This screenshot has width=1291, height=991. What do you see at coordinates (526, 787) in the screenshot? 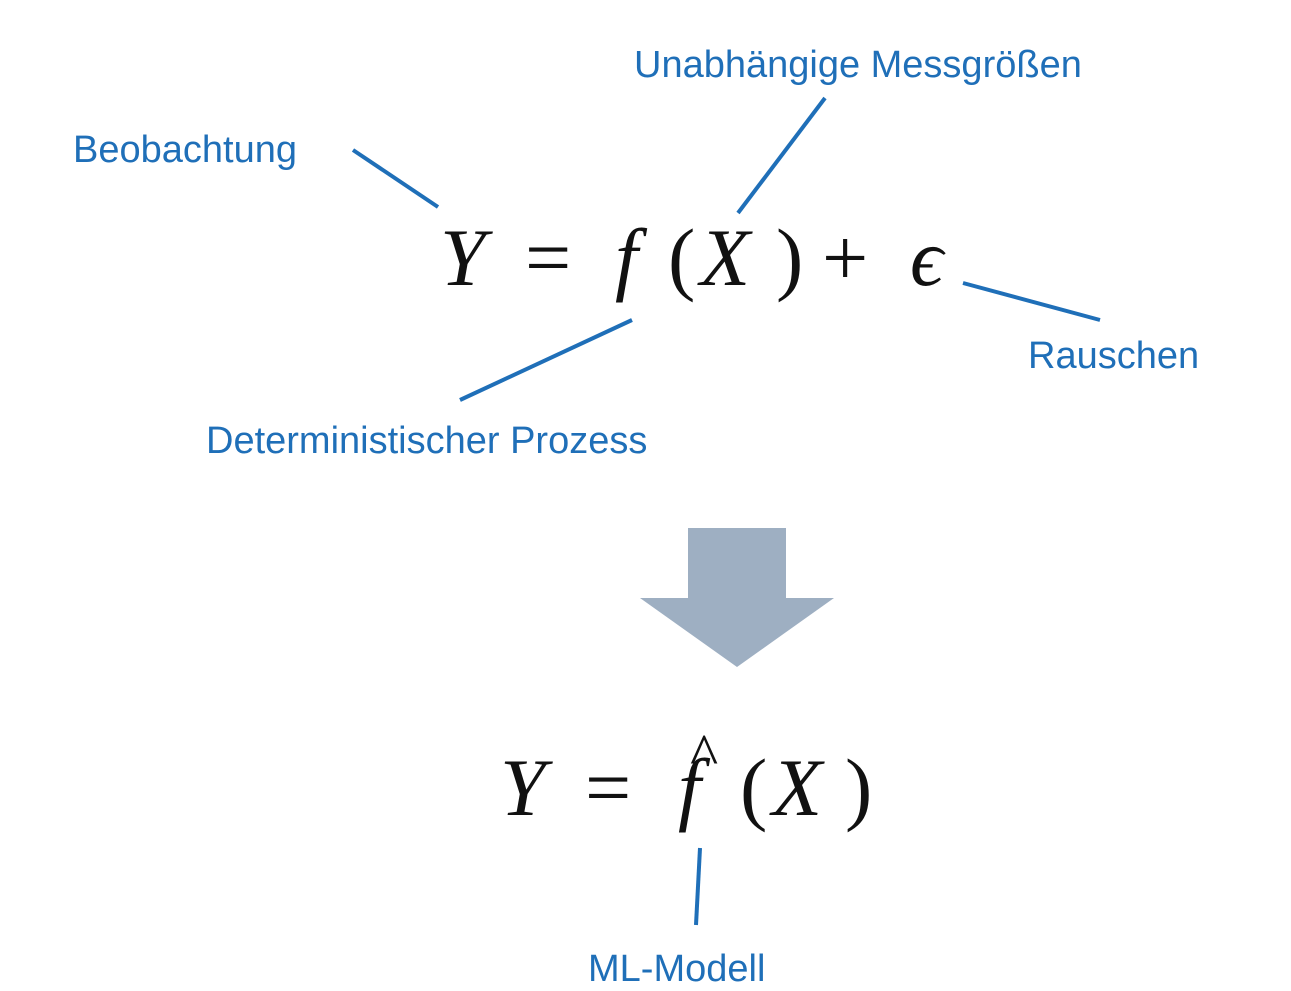
I see `eq-bottom-y: Y` at bounding box center [526, 787].